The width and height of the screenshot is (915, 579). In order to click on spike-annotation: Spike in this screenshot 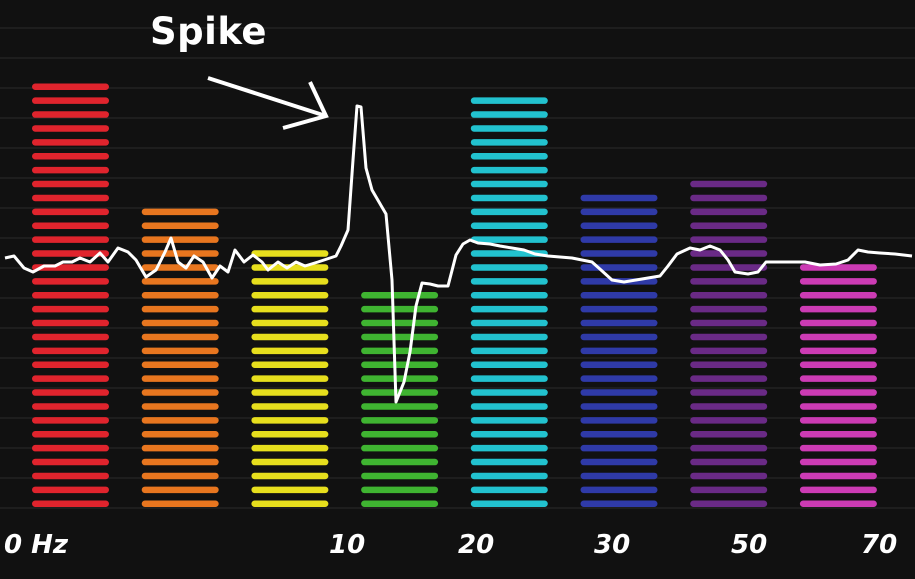, I will do `click(209, 31)`.